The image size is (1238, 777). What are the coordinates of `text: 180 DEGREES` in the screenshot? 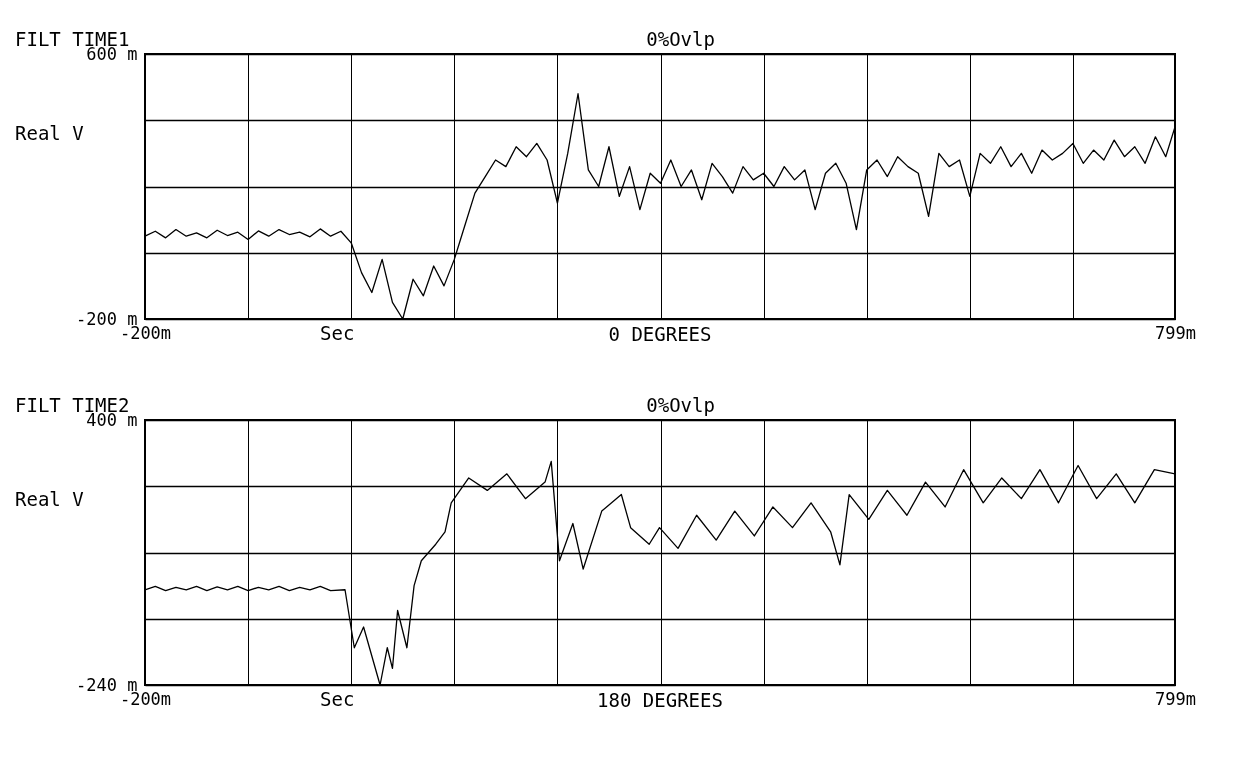 It's located at (660, 700).